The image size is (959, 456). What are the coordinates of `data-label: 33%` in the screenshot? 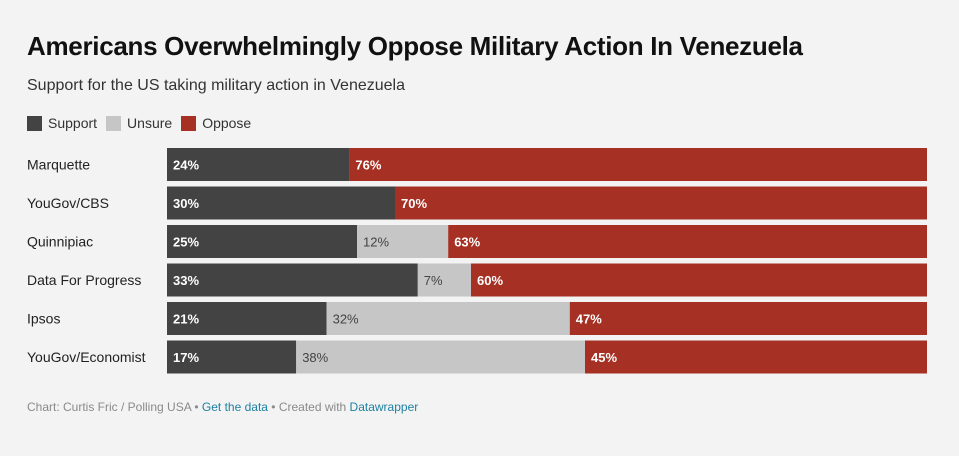 It's located at (186, 280).